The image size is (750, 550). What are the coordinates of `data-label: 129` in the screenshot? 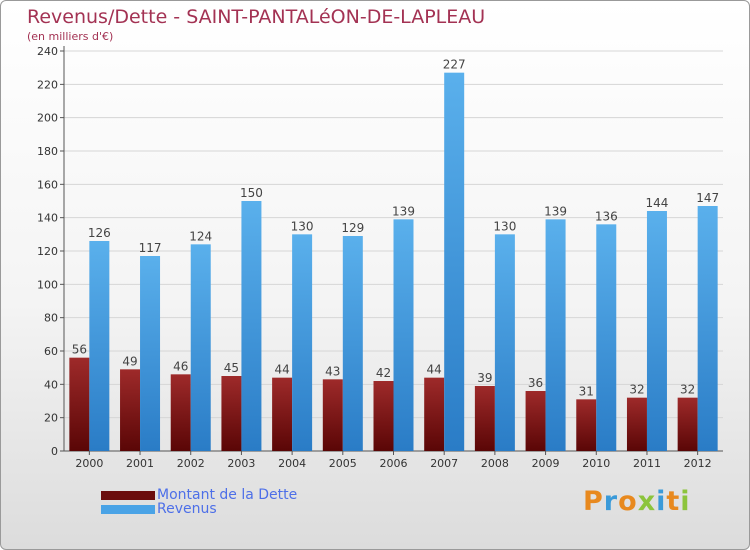 It's located at (352, 228).